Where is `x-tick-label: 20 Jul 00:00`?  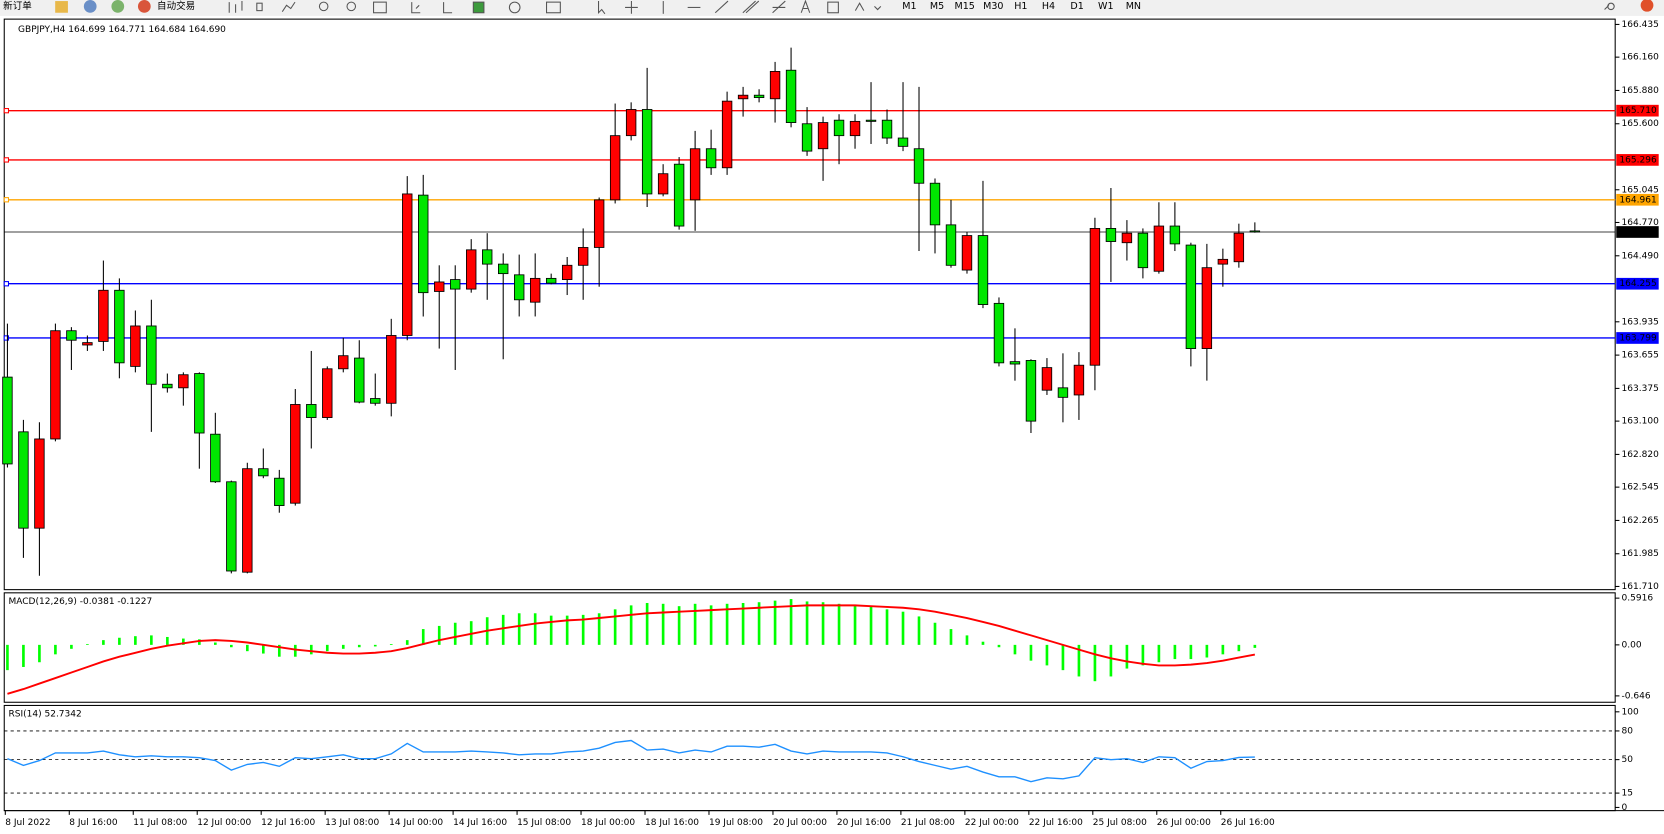 x-tick-label: 20 Jul 00:00 is located at coordinates (800, 823).